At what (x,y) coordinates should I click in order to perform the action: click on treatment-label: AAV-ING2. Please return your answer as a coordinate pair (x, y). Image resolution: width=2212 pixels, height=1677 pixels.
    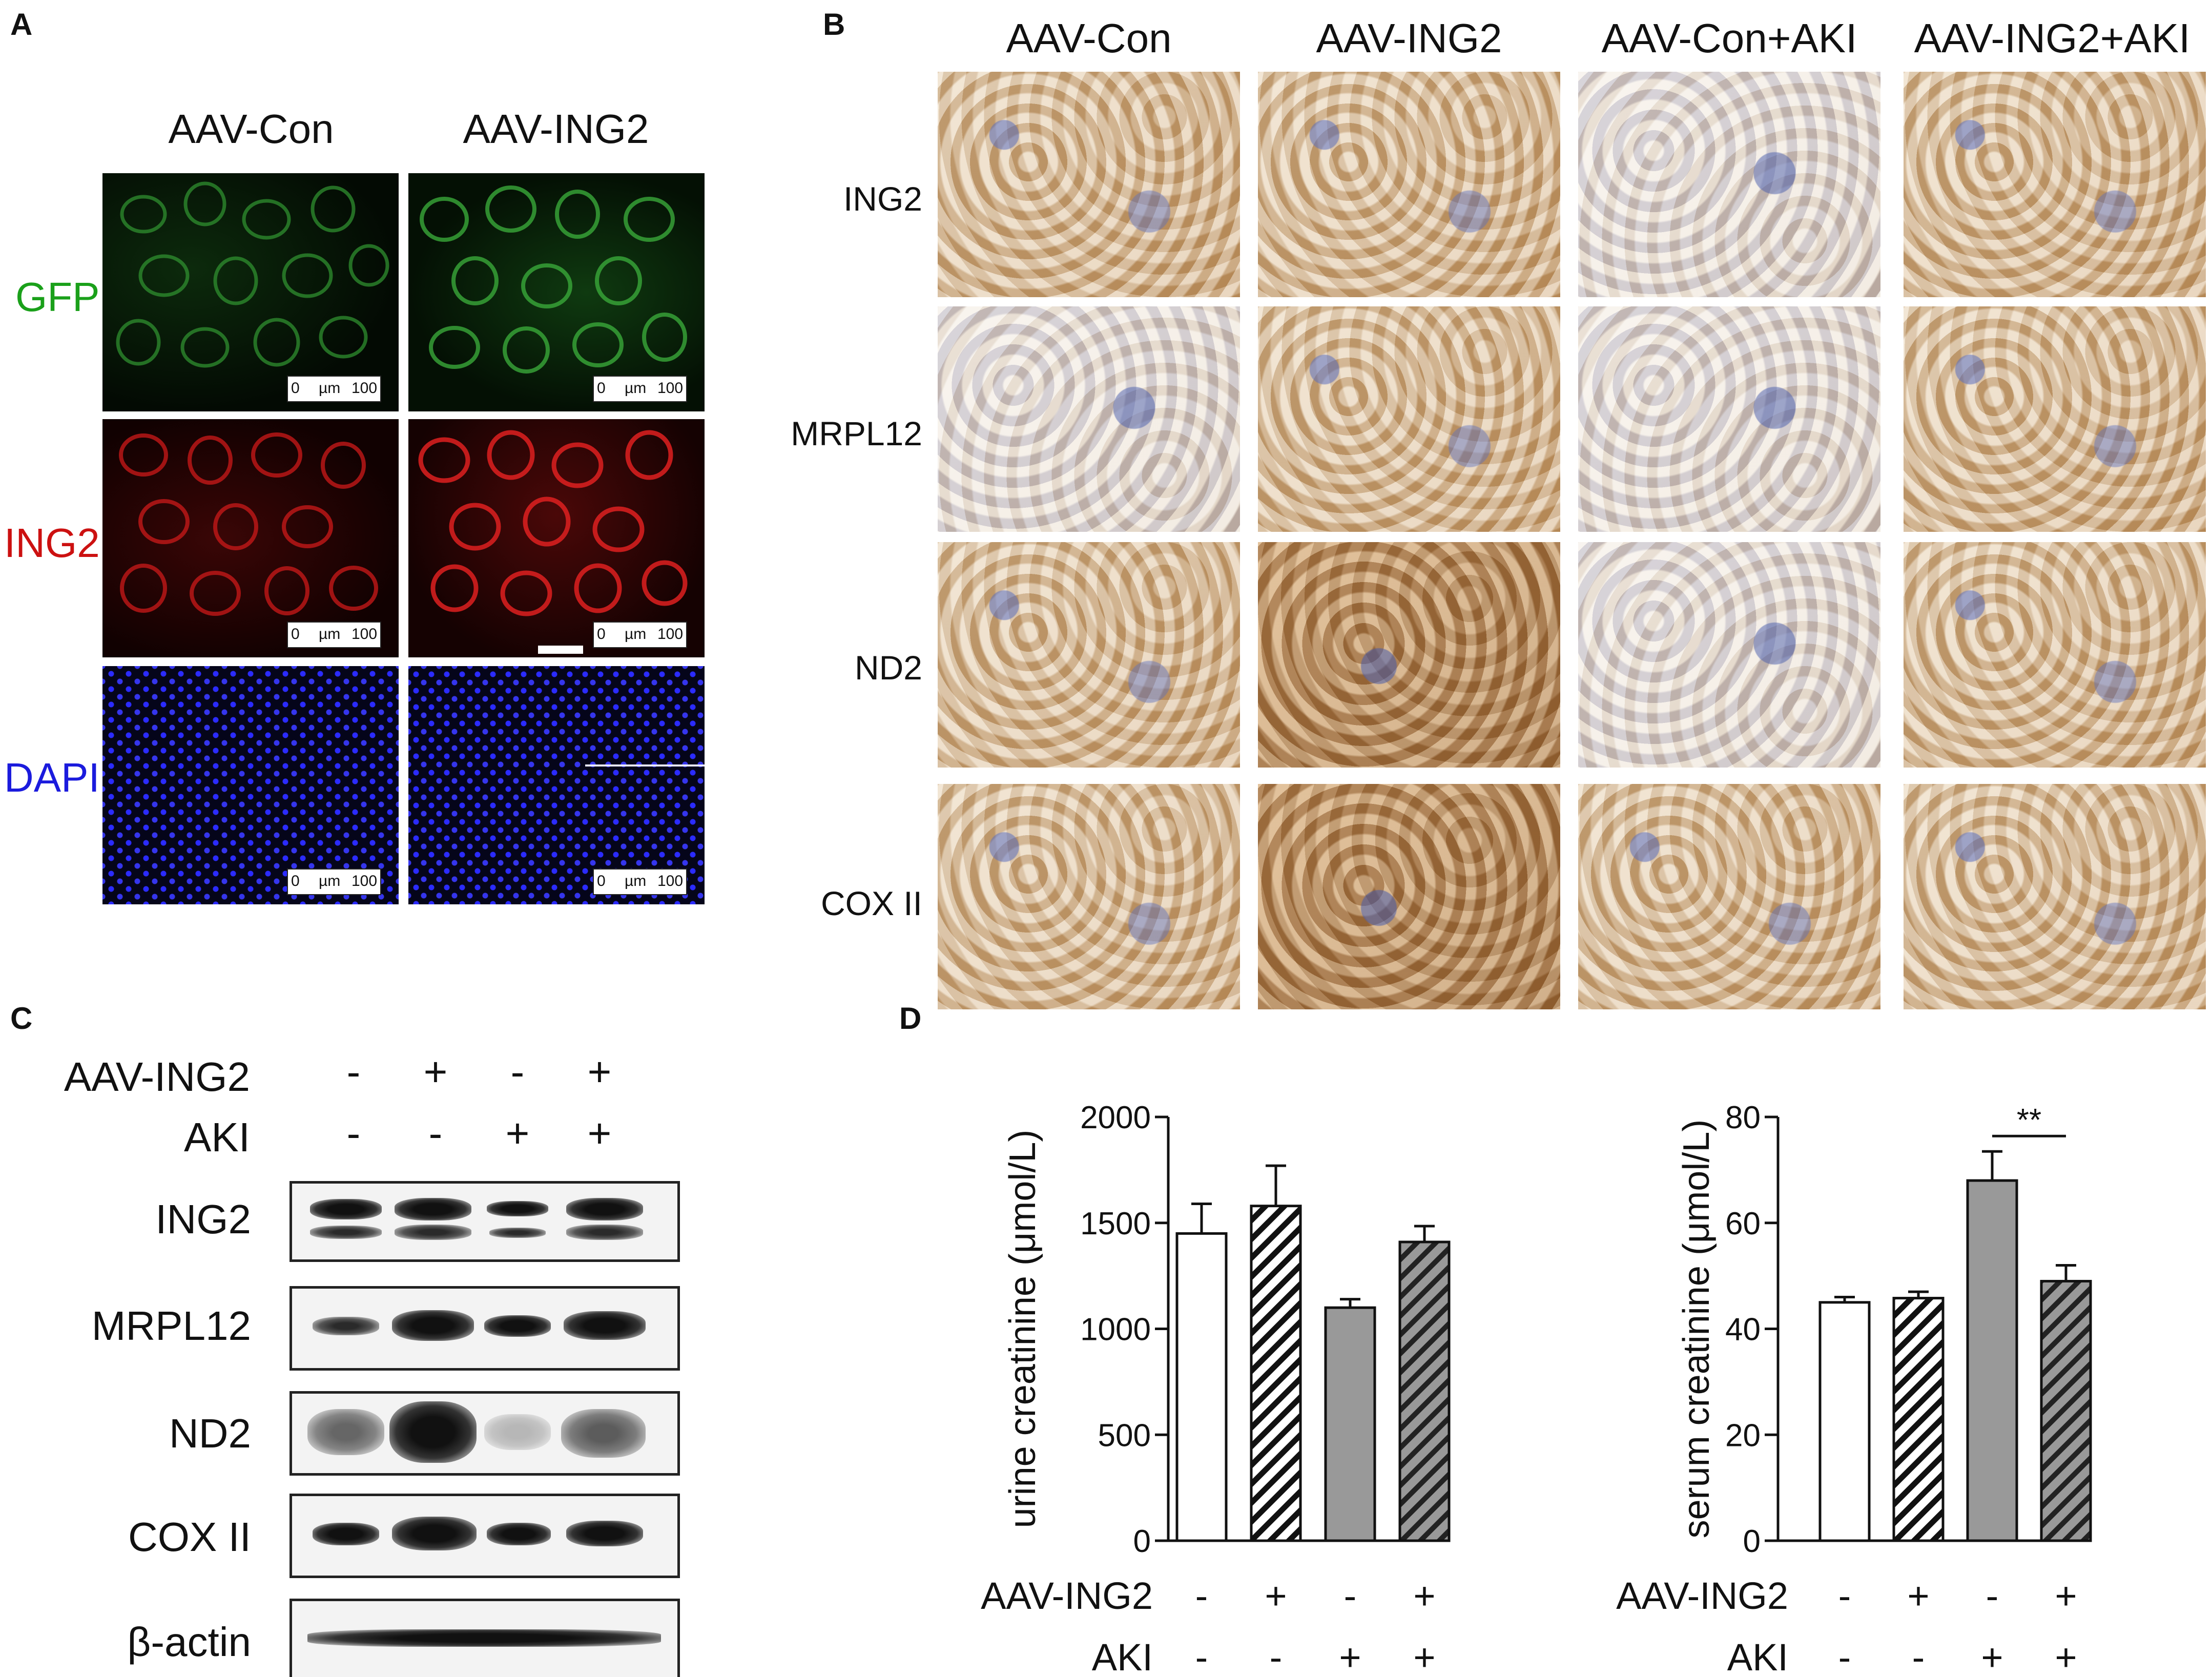
    Looking at the image, I should click on (1702, 1596).